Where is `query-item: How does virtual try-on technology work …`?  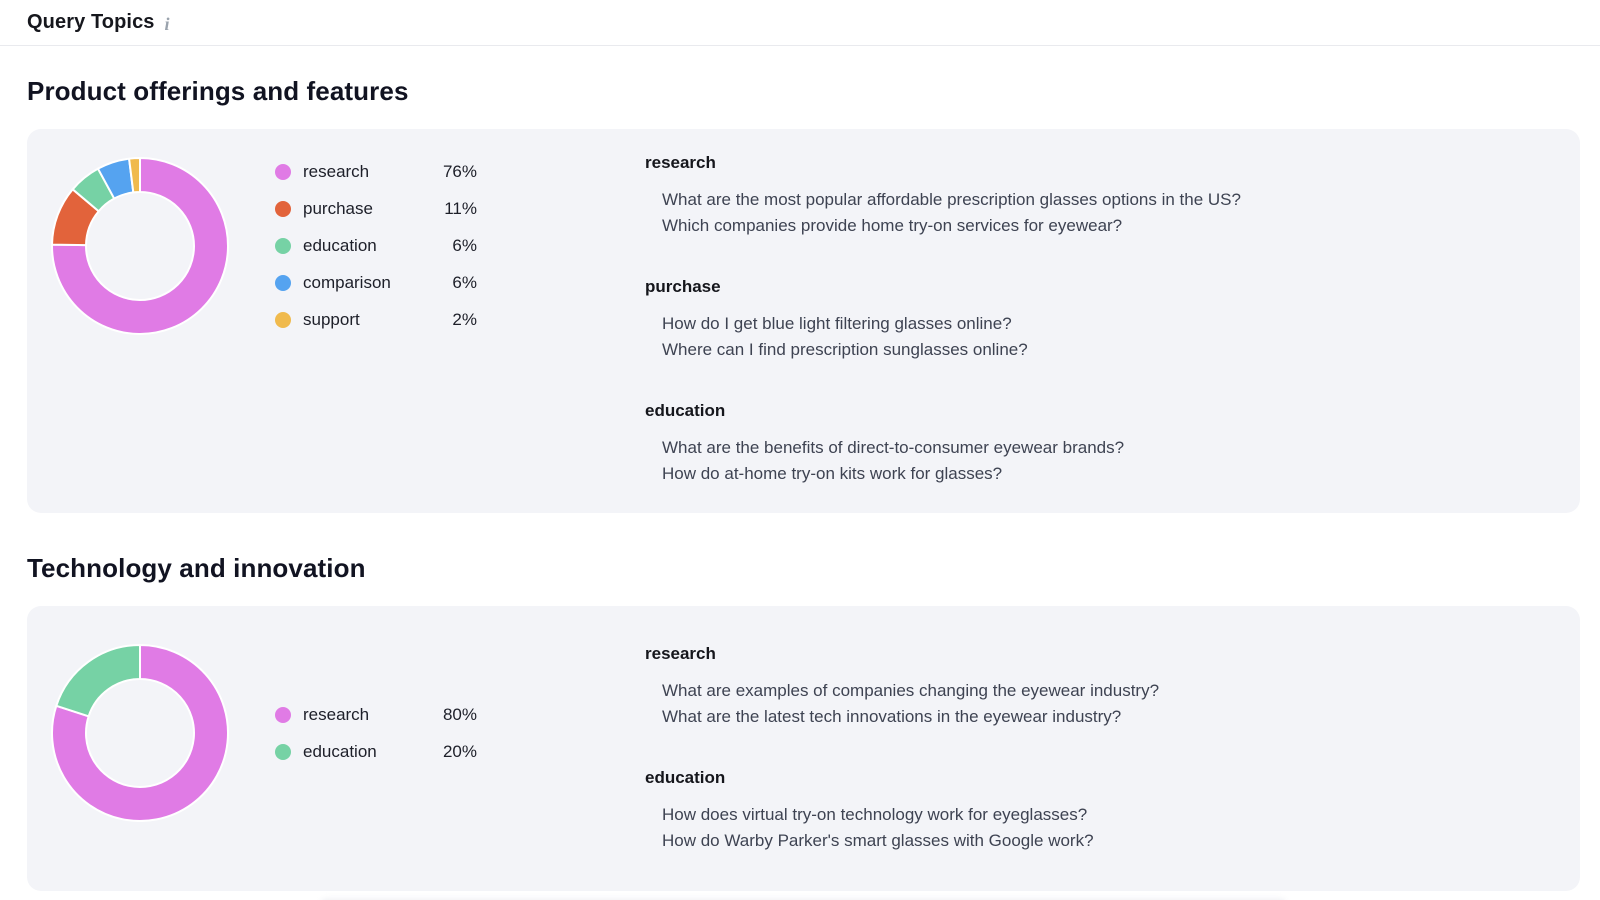
query-item: How does virtual try-on technology work … is located at coordinates (875, 814).